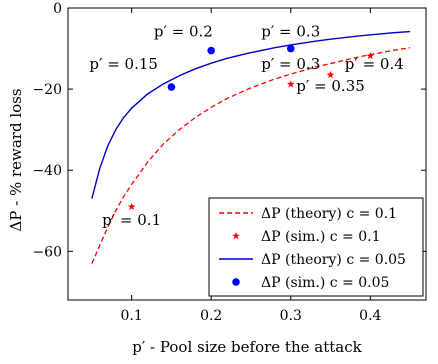 This screenshot has height=364, width=438. Describe the element at coordinates (16, 159) in the screenshot. I see `y-axis-label: ΔP - % reward loss` at that location.